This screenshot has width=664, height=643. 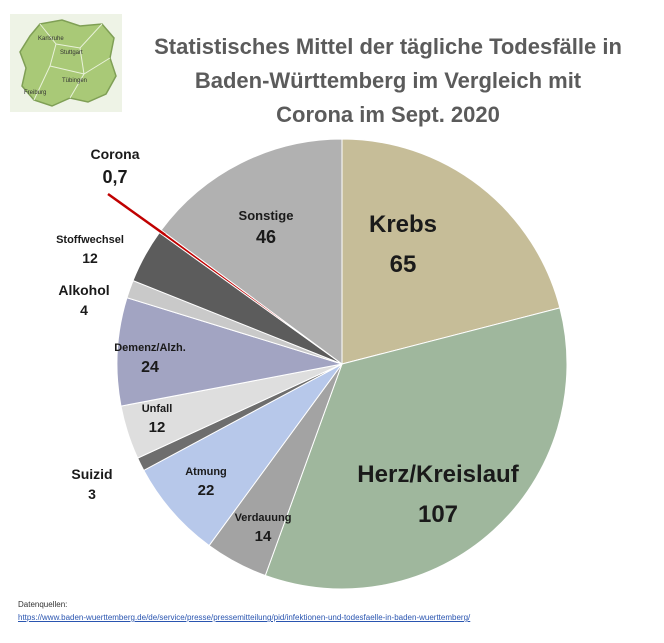 What do you see at coordinates (266, 237) in the screenshot?
I see `slice-value-sonstige: 46` at bounding box center [266, 237].